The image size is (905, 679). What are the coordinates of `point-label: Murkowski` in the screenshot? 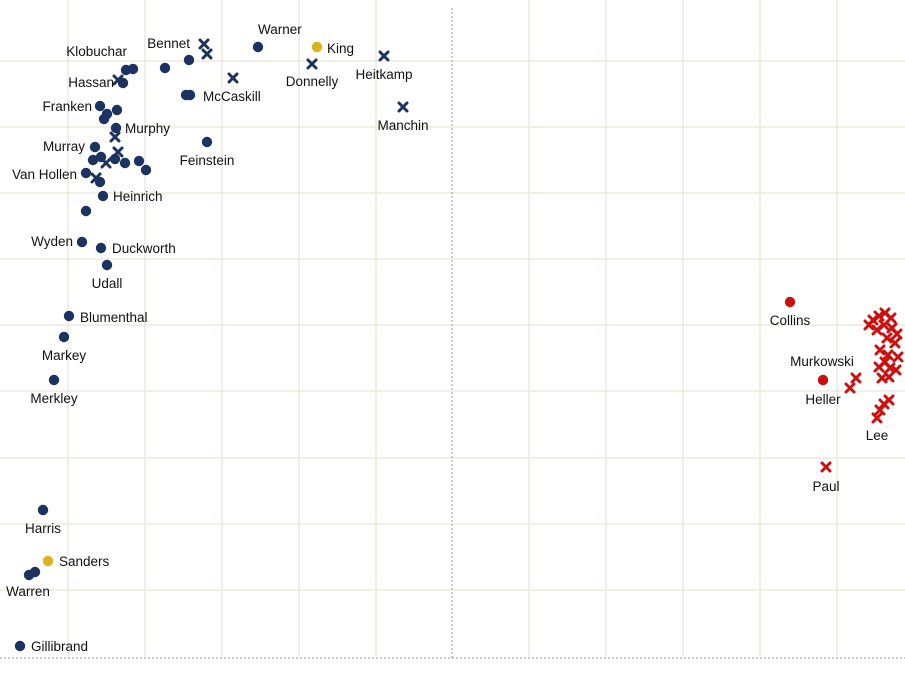 It's located at (822, 361).